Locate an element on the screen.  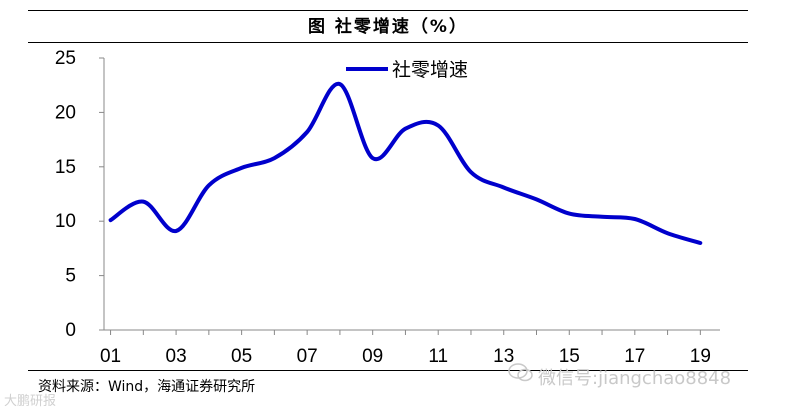
x-tick-label: 03 is located at coordinates (176, 356).